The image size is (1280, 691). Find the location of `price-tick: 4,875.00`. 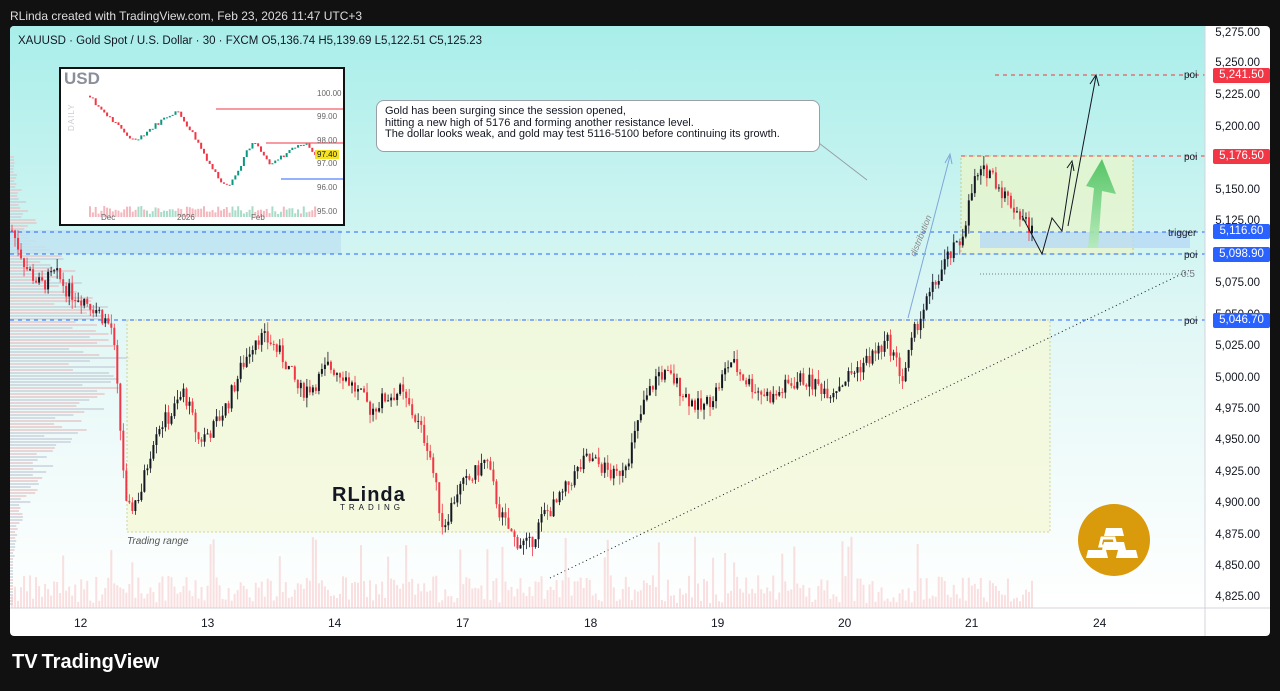

price-tick: 4,875.00 is located at coordinates (1237, 535).